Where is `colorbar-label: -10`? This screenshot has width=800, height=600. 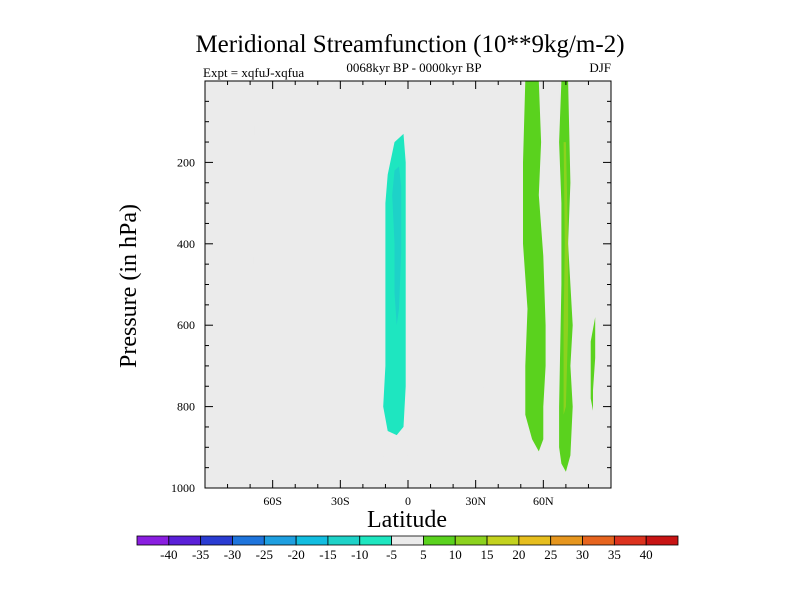 colorbar-label: -10 is located at coordinates (359, 554).